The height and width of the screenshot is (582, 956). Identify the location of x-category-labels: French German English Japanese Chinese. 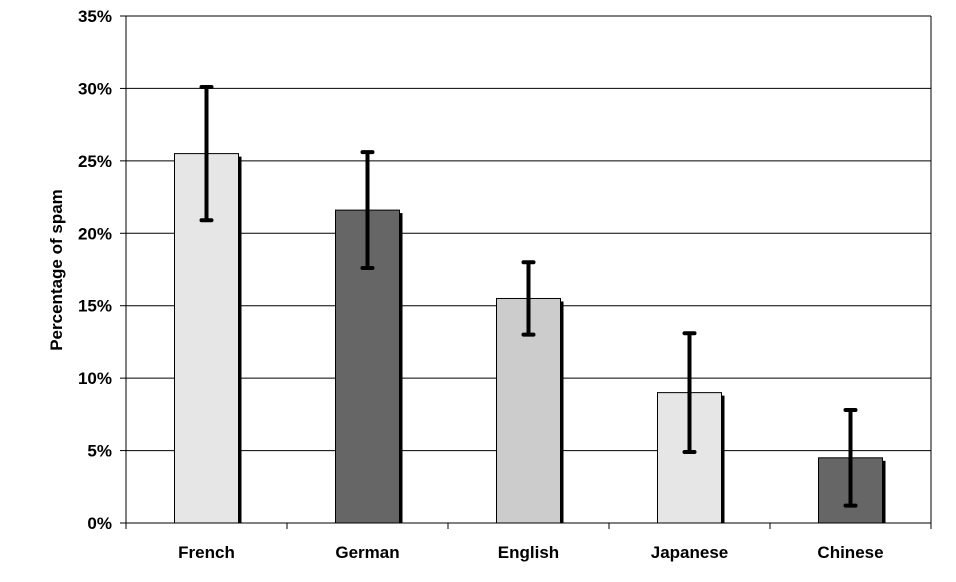
(530, 552).